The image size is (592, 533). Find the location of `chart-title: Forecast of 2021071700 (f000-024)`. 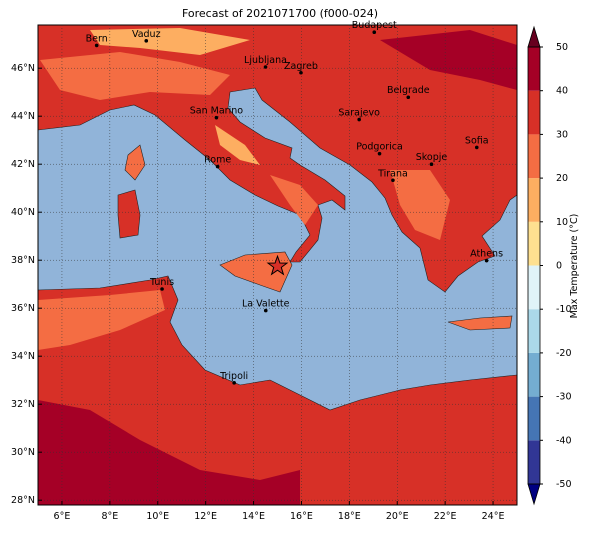

chart-title: Forecast of 2021071700 (f000-024) is located at coordinates (280, 13).